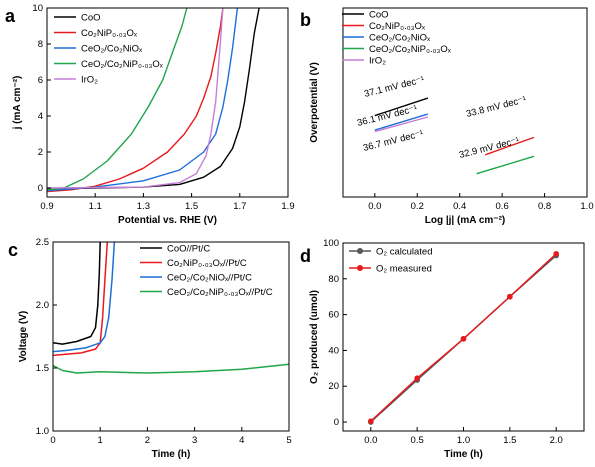 This screenshot has width=595, height=467. What do you see at coordinates (314, 102) in the screenshot?
I see `panel-b-y-axis-label: Overpotential (V)` at bounding box center [314, 102].